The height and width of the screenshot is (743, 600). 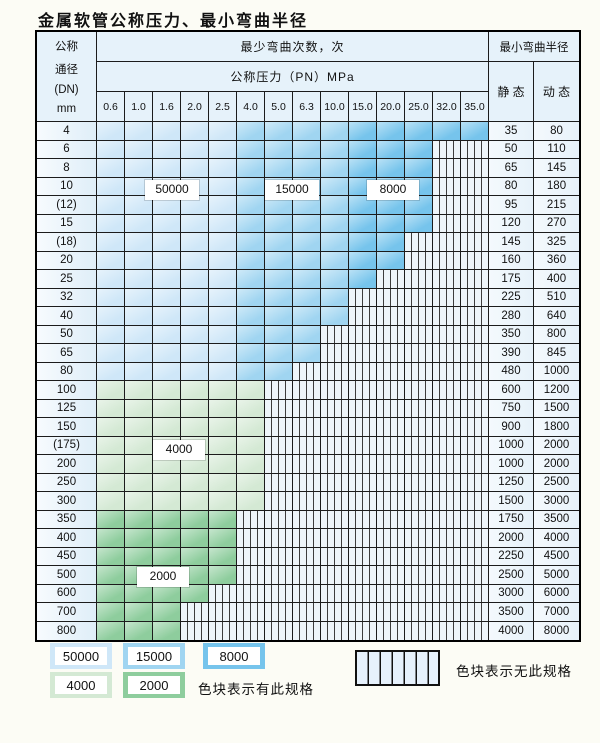 What do you see at coordinates (514, 671) in the screenshot?
I see `no-spec-legend-text: 色块表示无此规格` at bounding box center [514, 671].